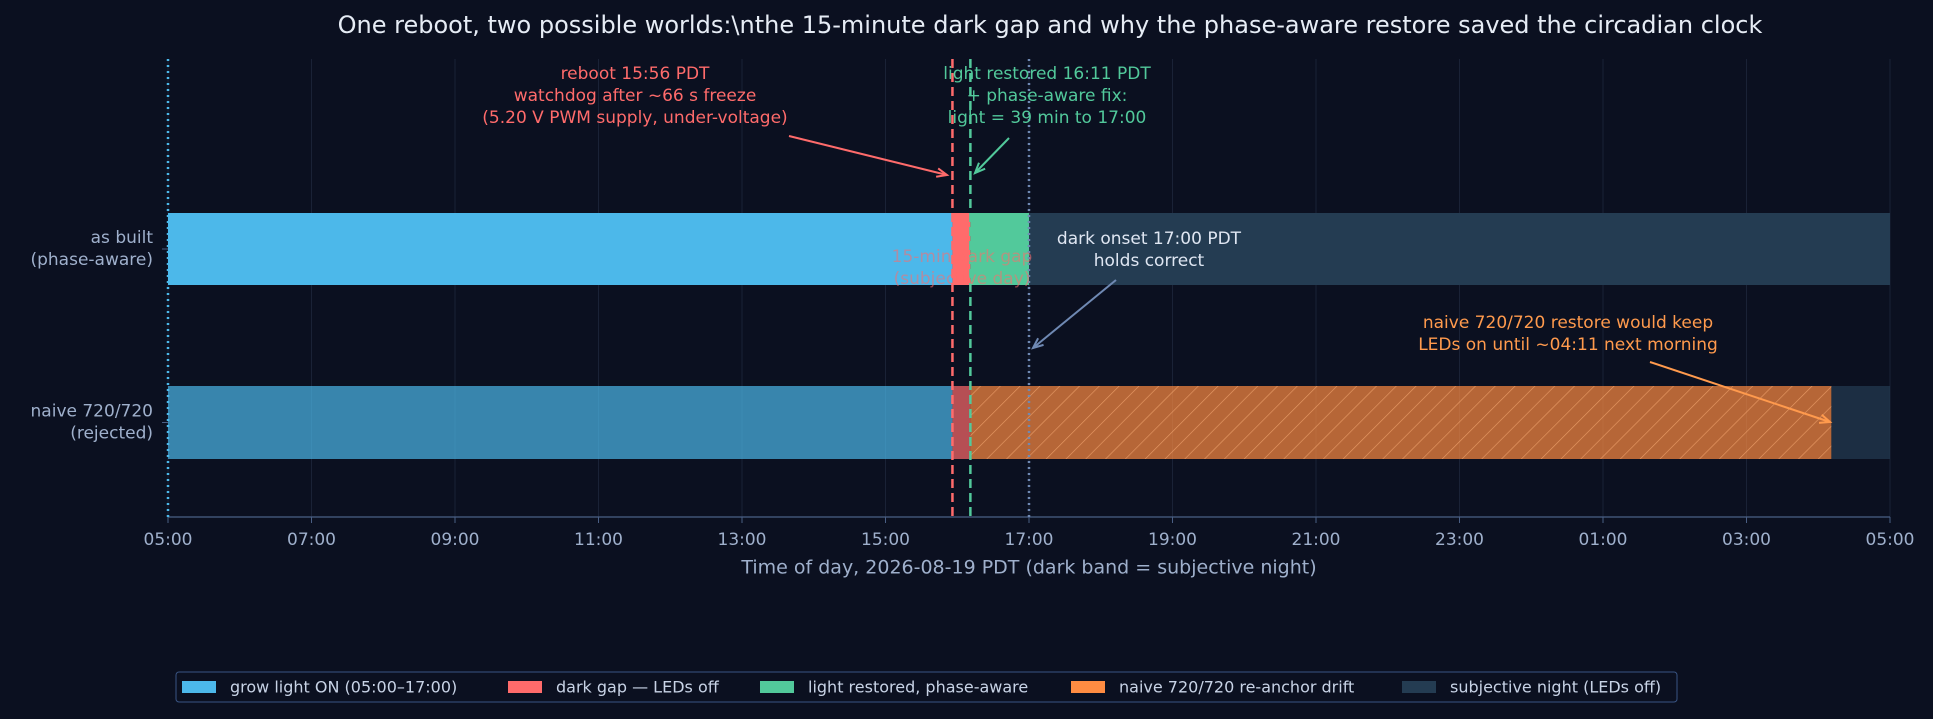  Describe the element at coordinates (634, 118) in the screenshot. I see `annotation: (5.20 V PWM supply, under-voltage)` at that location.